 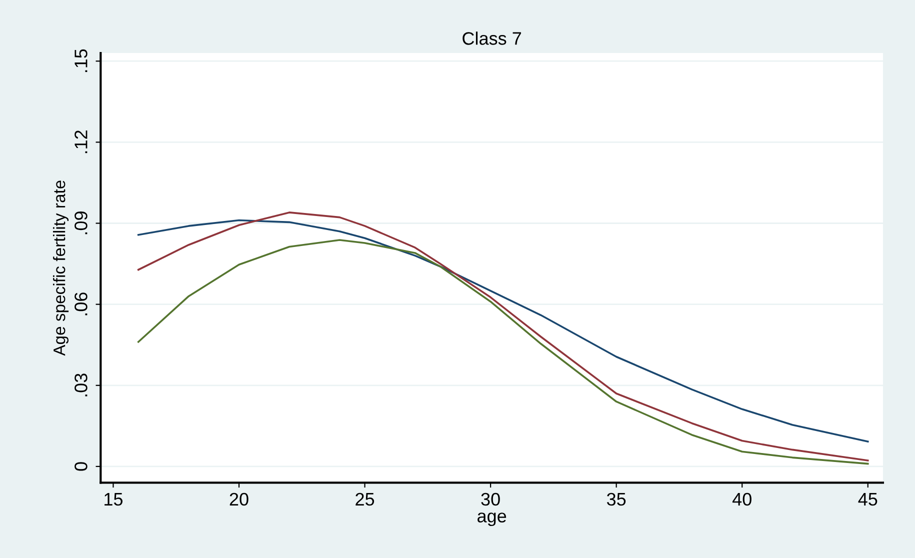 What do you see at coordinates (81, 385) in the screenshot?
I see `y-tick-label: .03` at bounding box center [81, 385].